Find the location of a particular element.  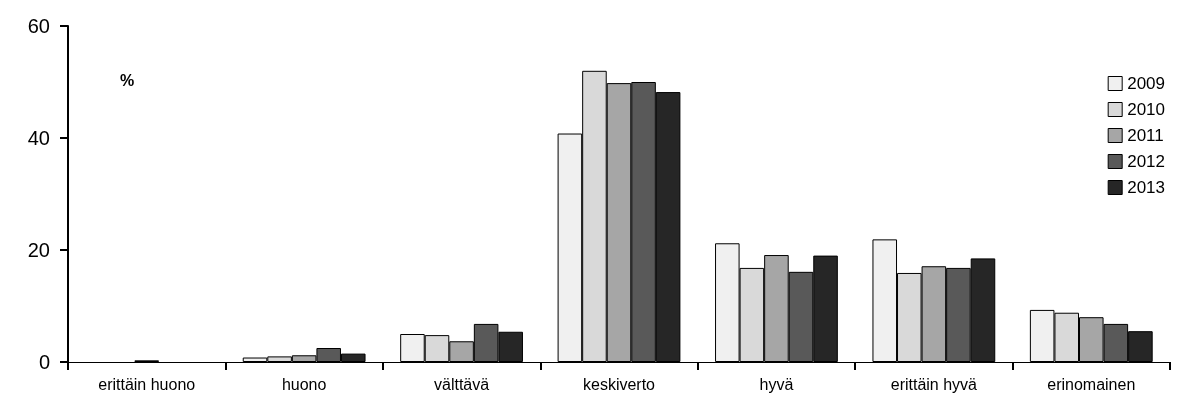

x-tick-label: huono is located at coordinates (304, 384).